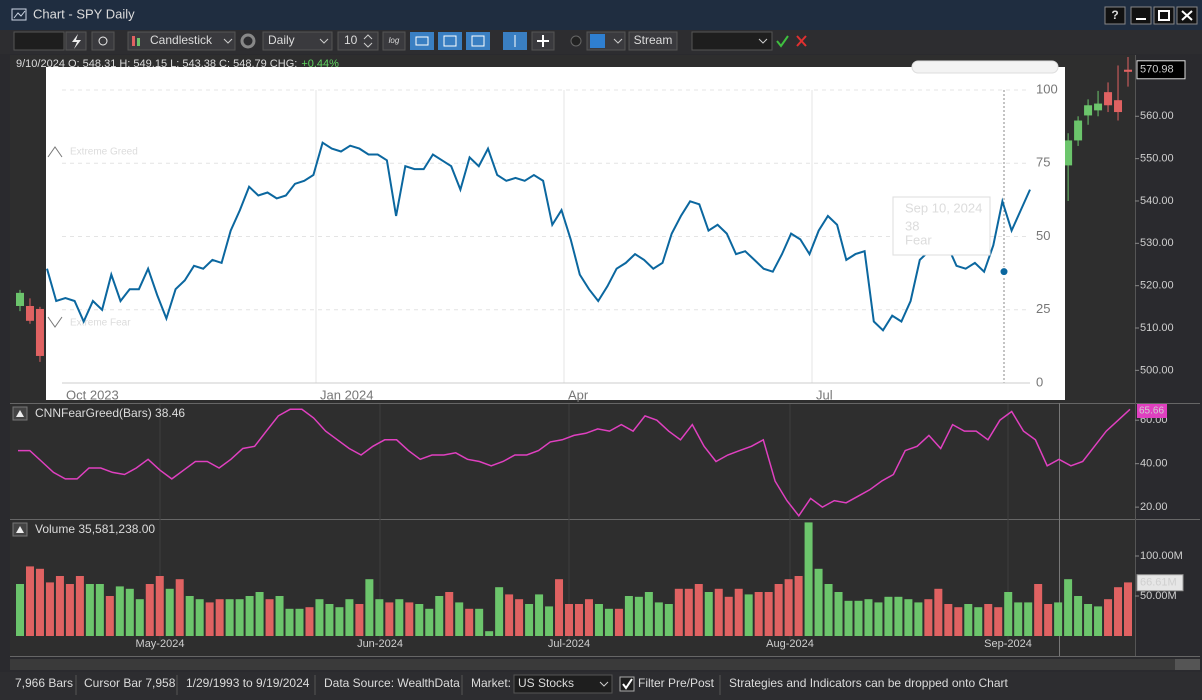 The height and width of the screenshot is (700, 1202). What do you see at coordinates (1157, 159) in the screenshot?
I see `y-tick-label: 550.00` at bounding box center [1157, 159].